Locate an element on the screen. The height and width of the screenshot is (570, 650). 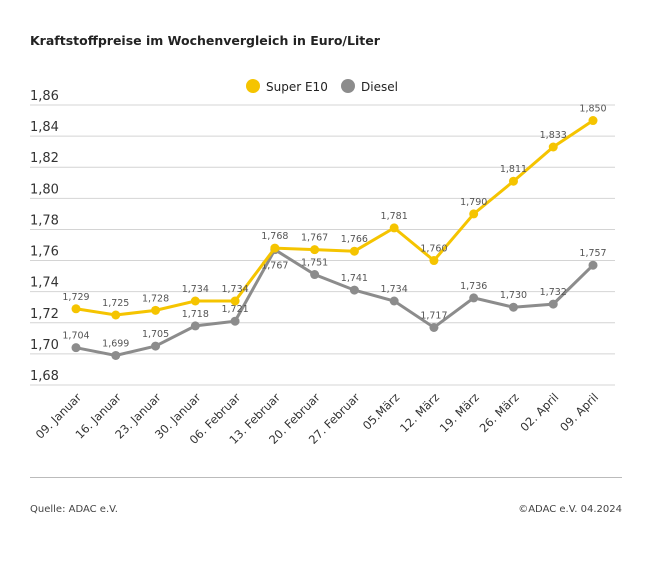
y-tick-label: 1,68 is located at coordinates (44, 376).